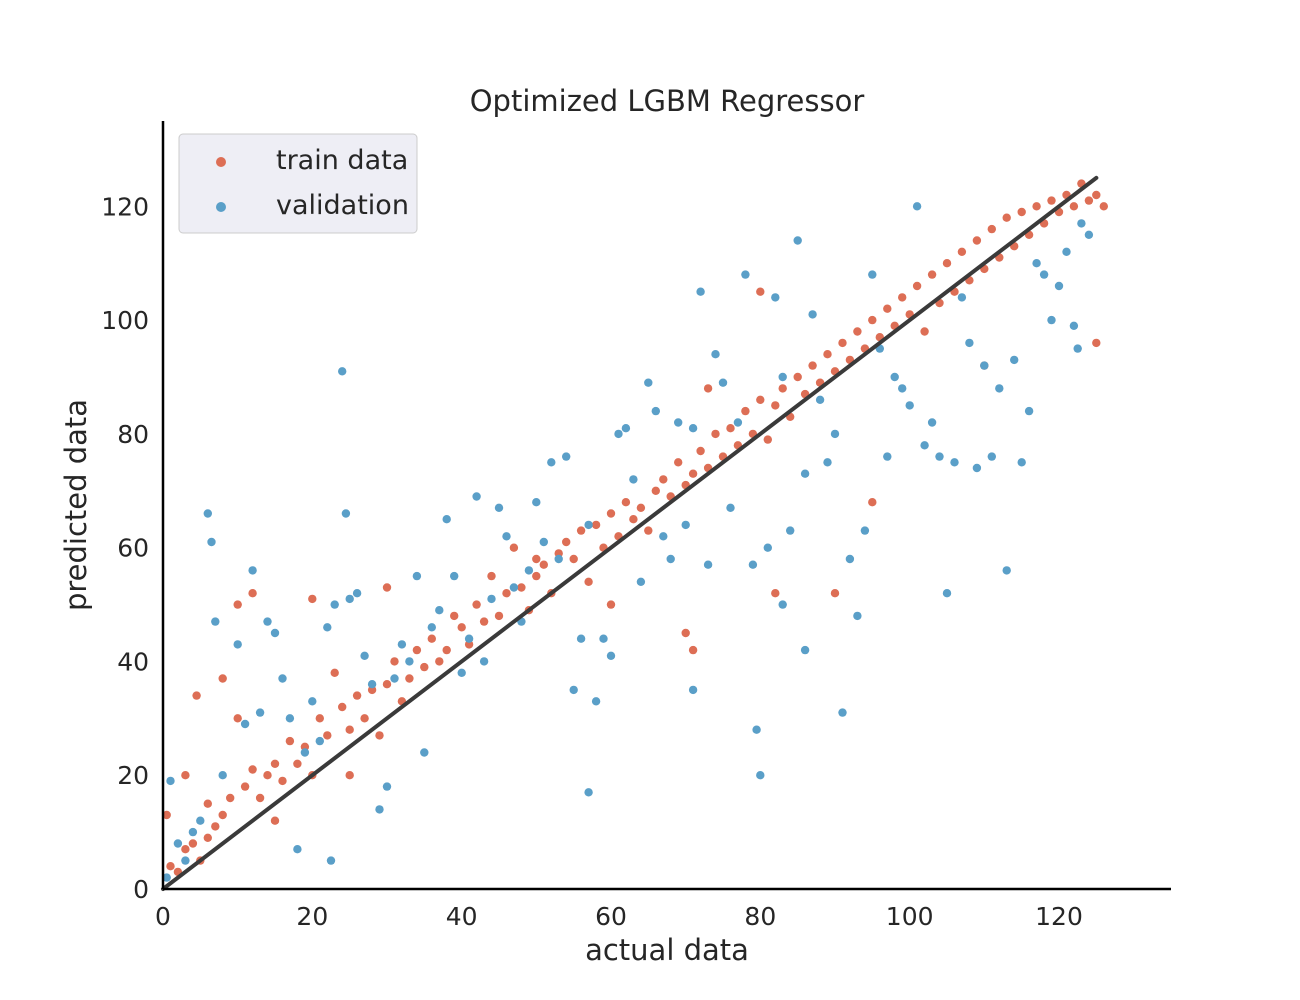 Image resolution: width=1300 pixels, height=1000 pixels. What do you see at coordinates (221, 162) in the screenshot?
I see `legend-marker-train-data` at bounding box center [221, 162].